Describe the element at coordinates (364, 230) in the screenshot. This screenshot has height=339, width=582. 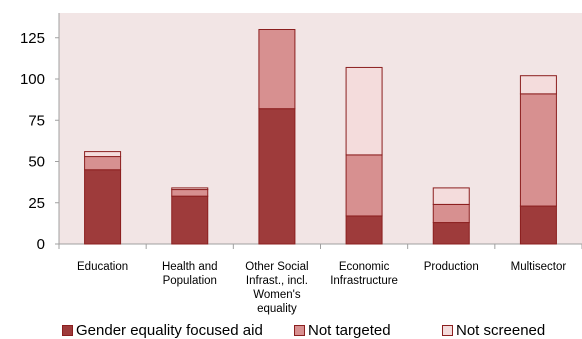
I see `bar-economic-infrastructure-gender-equality-focused-aid` at that location.